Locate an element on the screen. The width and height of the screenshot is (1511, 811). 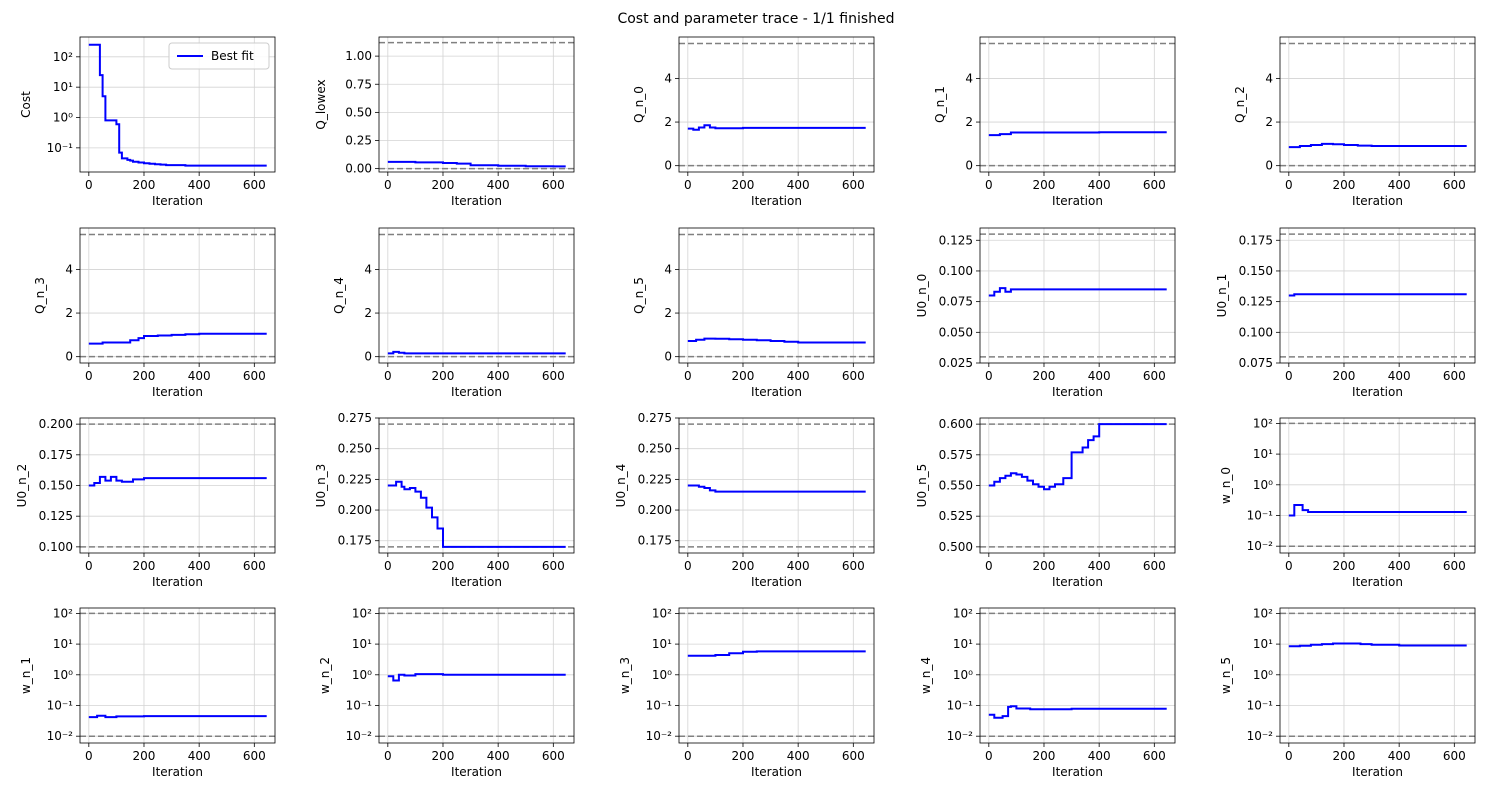
legend: Best fit is located at coordinates (219, 56).